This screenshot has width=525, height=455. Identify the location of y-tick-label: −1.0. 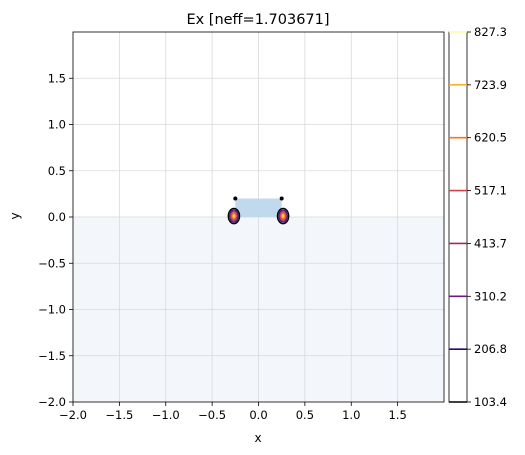
(52, 310).